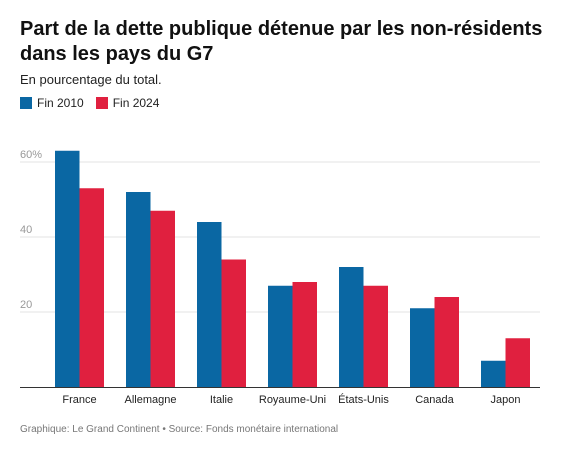  What do you see at coordinates (26, 103) in the screenshot?
I see `legend-swatch-2010` at bounding box center [26, 103].